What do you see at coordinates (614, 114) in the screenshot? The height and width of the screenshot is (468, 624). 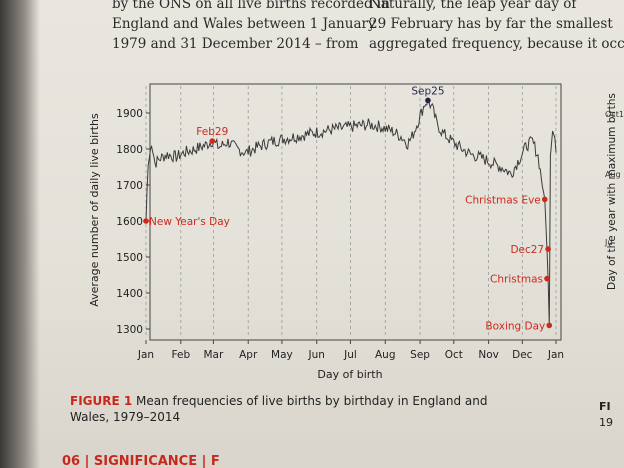 I see `right-chart-tick: Oct1` at bounding box center [614, 114].